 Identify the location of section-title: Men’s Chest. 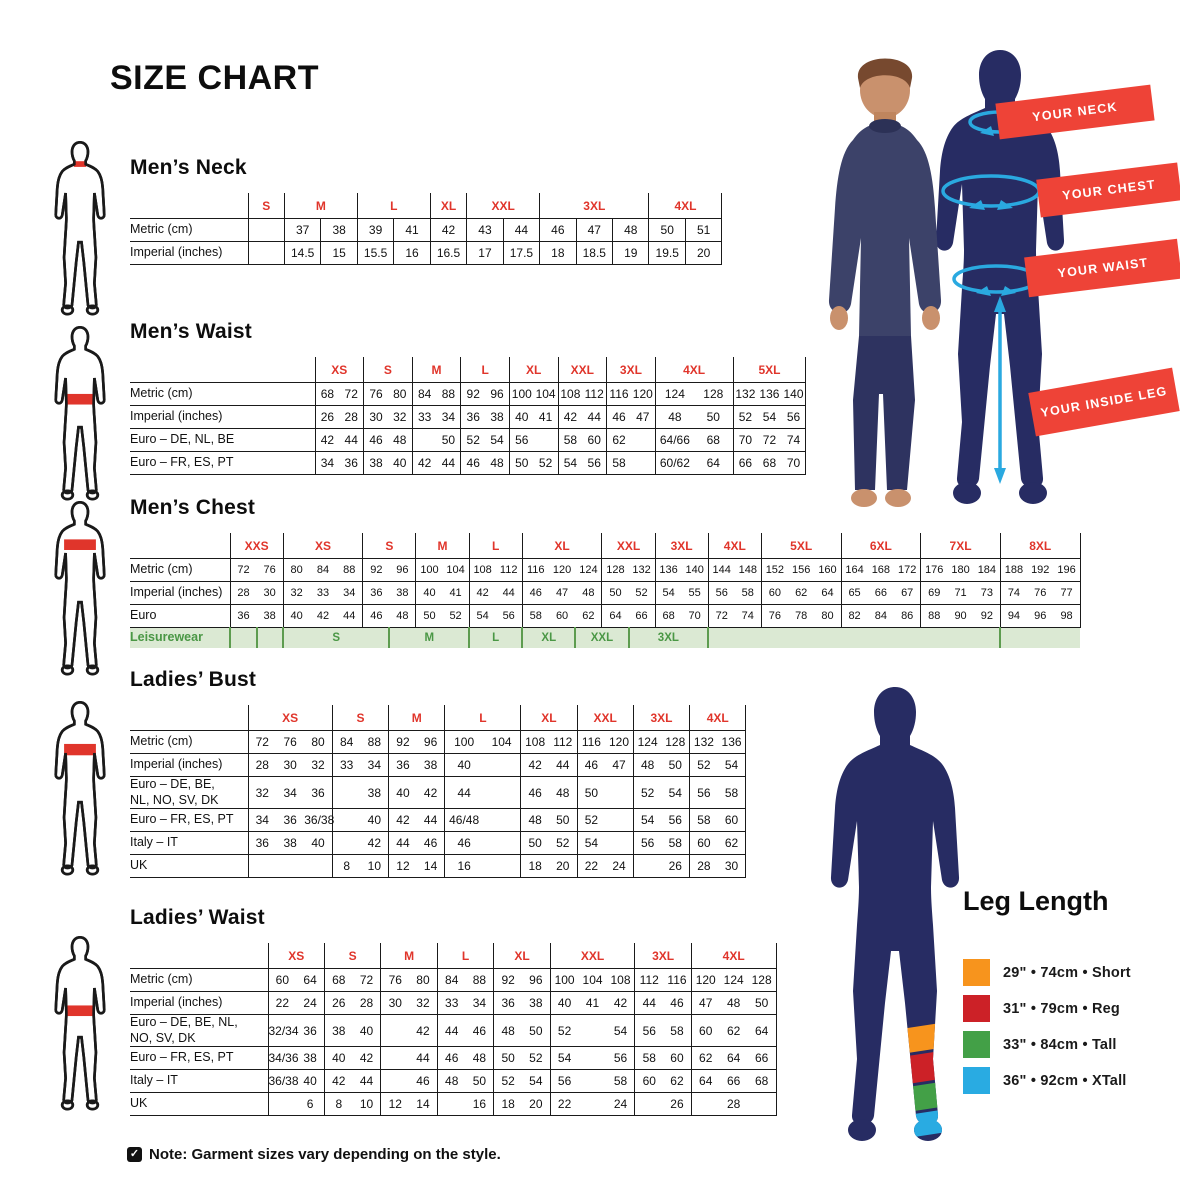
(193, 507).